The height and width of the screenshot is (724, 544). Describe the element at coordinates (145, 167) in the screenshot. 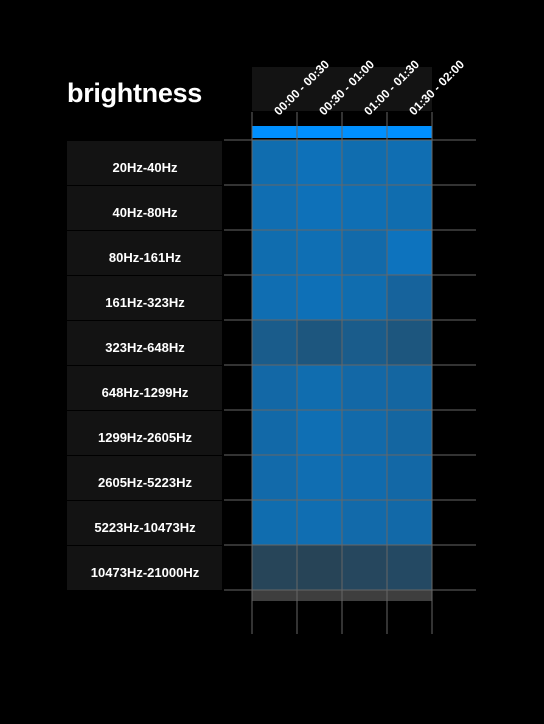

I see `row-label: 20Hz-40Hz` at that location.